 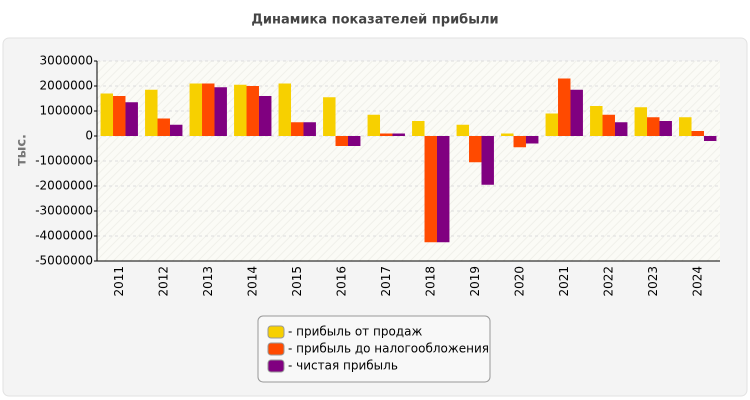 What do you see at coordinates (64, 261) in the screenshot?
I see `y-tick-label: -5000000` at bounding box center [64, 261].